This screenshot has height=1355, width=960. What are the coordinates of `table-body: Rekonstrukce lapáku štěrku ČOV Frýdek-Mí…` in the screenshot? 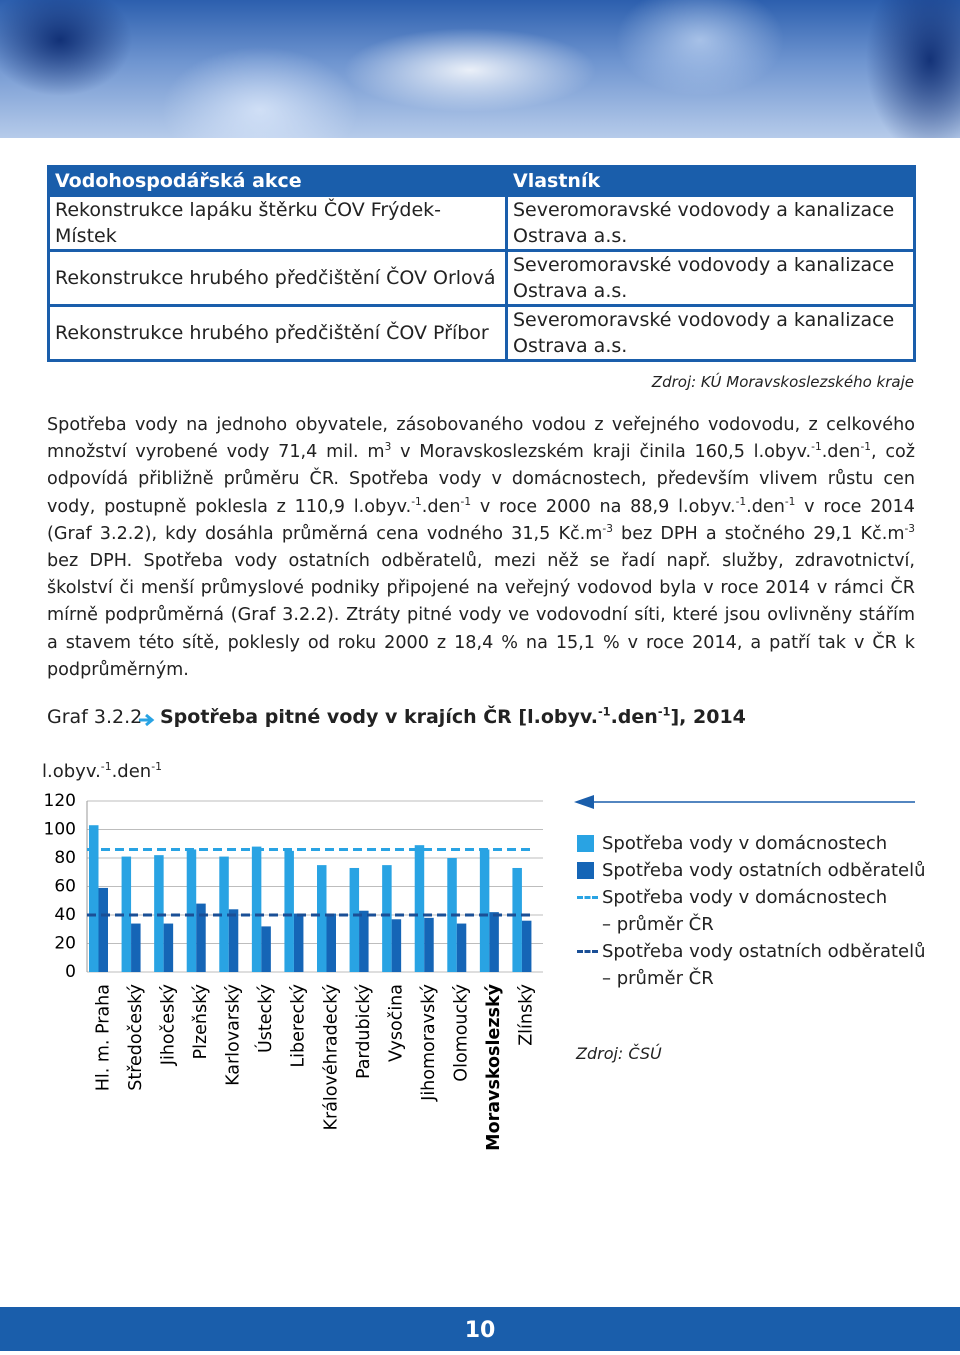 It's located at (481, 278).